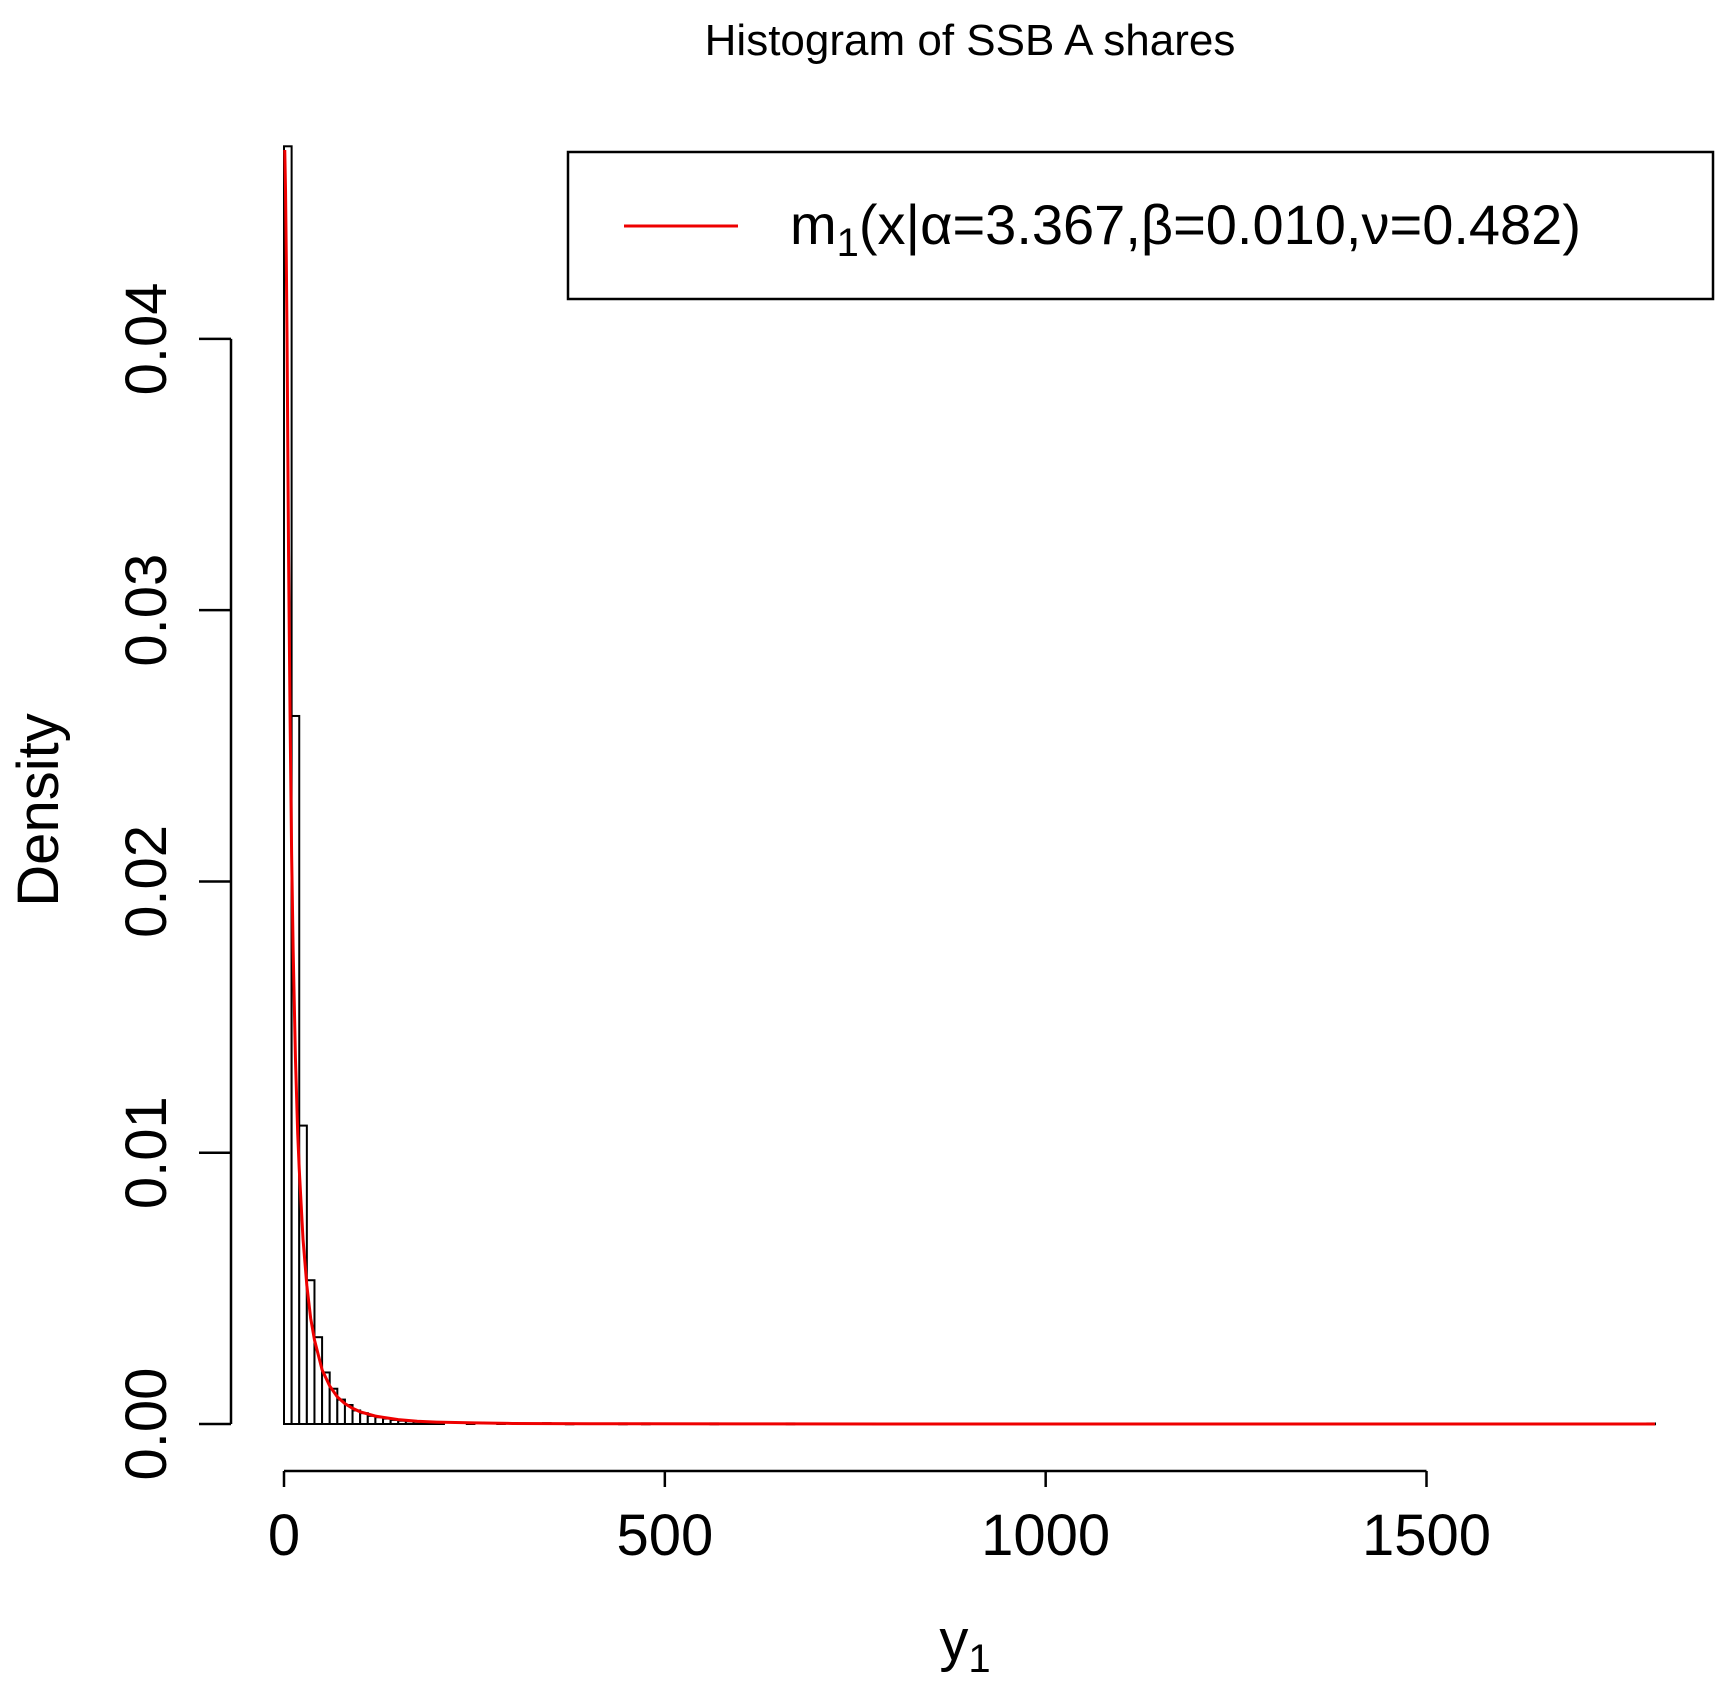 The height and width of the screenshot is (1682, 1721). I want to click on legend-label-main: m, so click(813, 224).